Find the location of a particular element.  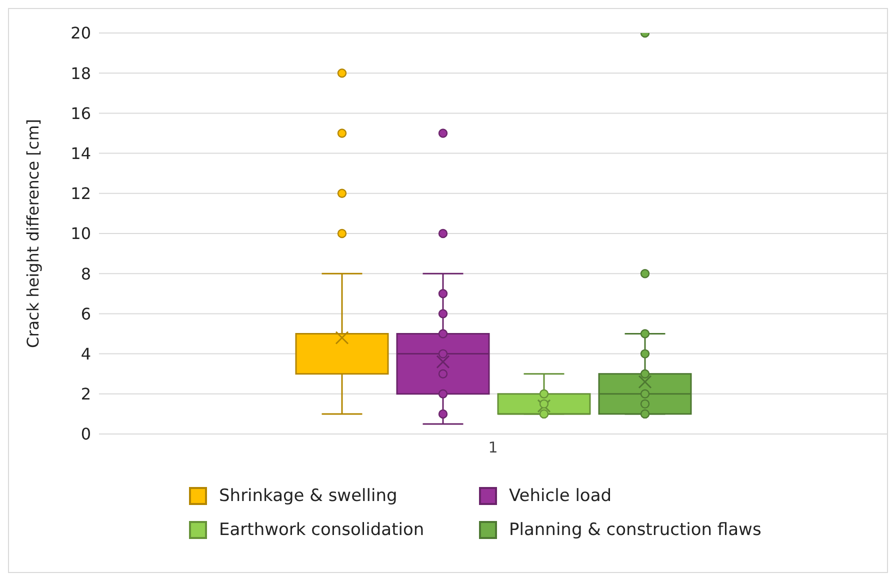

y-tick-label: 6 is located at coordinates (85, 314).